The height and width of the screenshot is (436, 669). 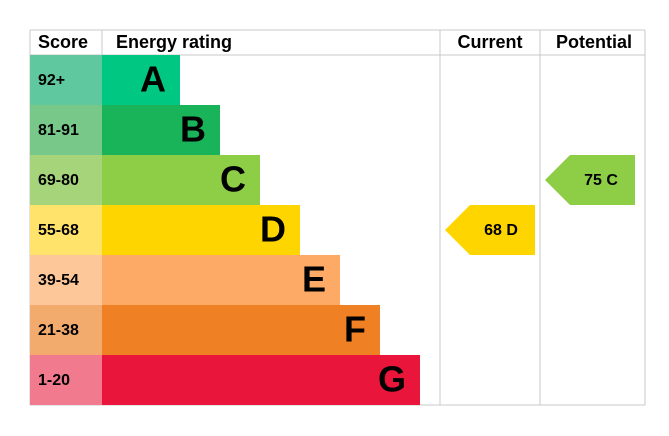 I want to click on potential-arrow, so click(x=590, y=180).